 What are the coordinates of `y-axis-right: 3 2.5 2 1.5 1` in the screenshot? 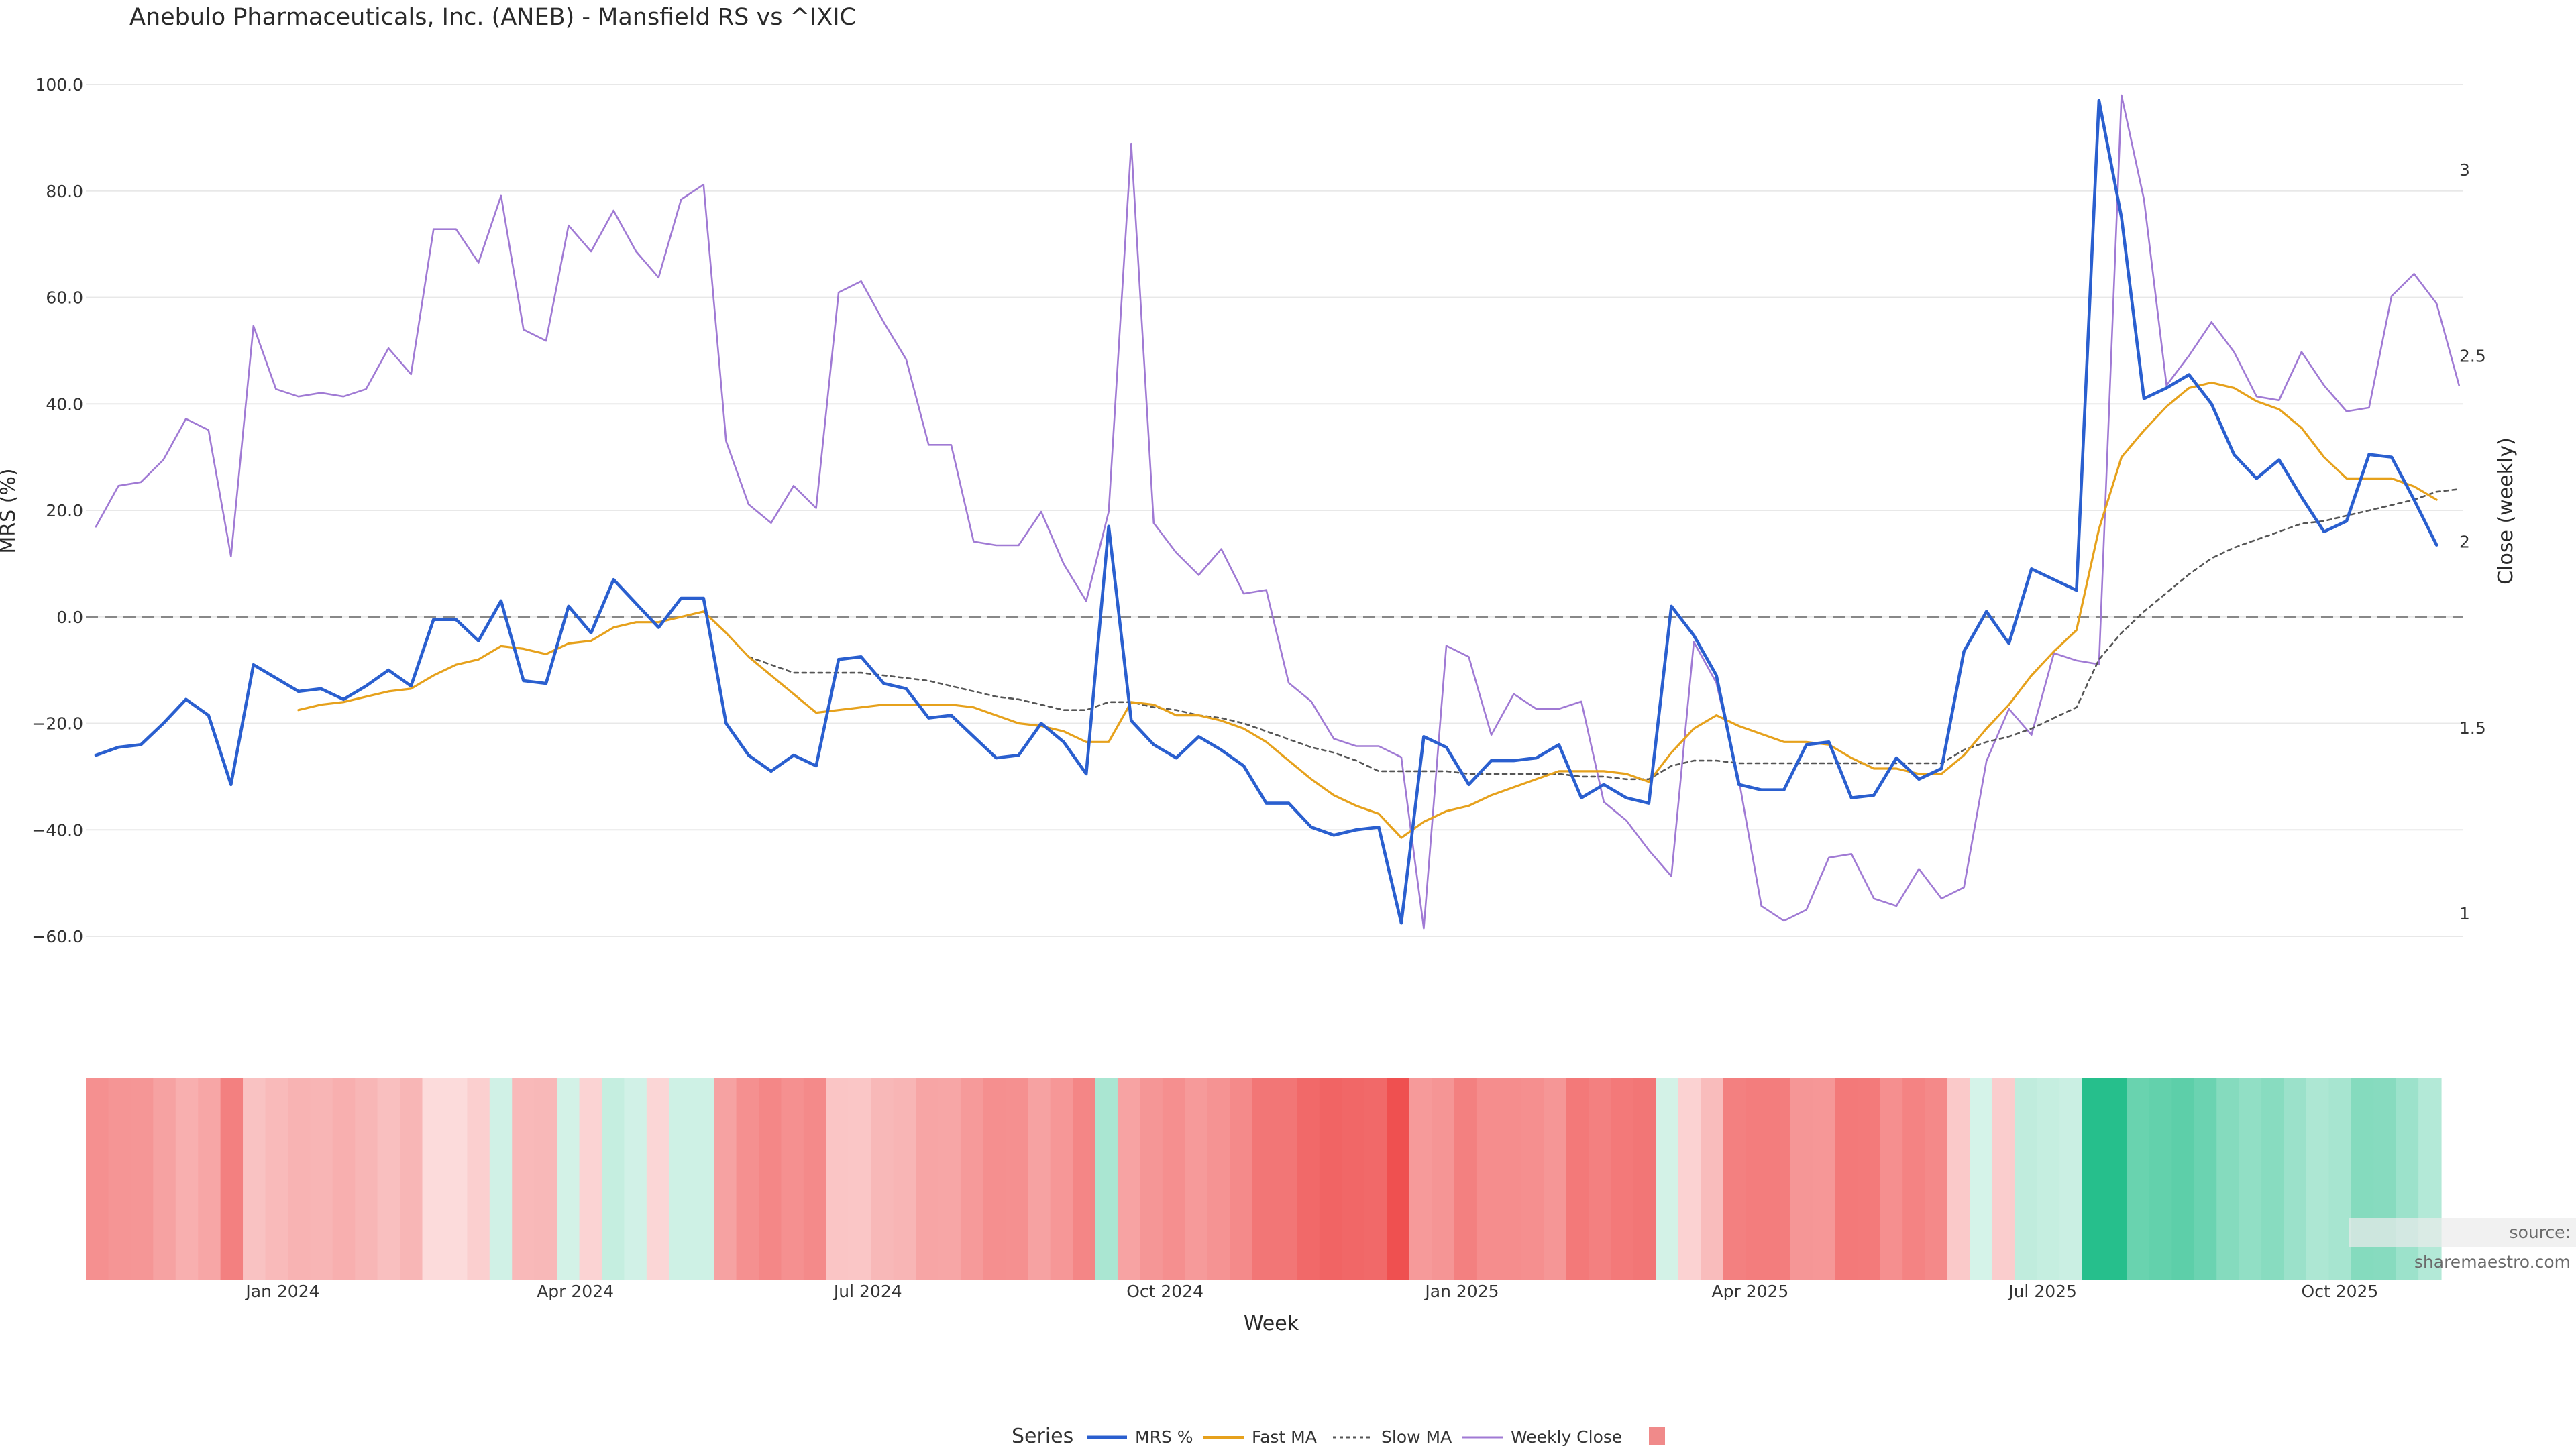 It's located at (2472, 542).